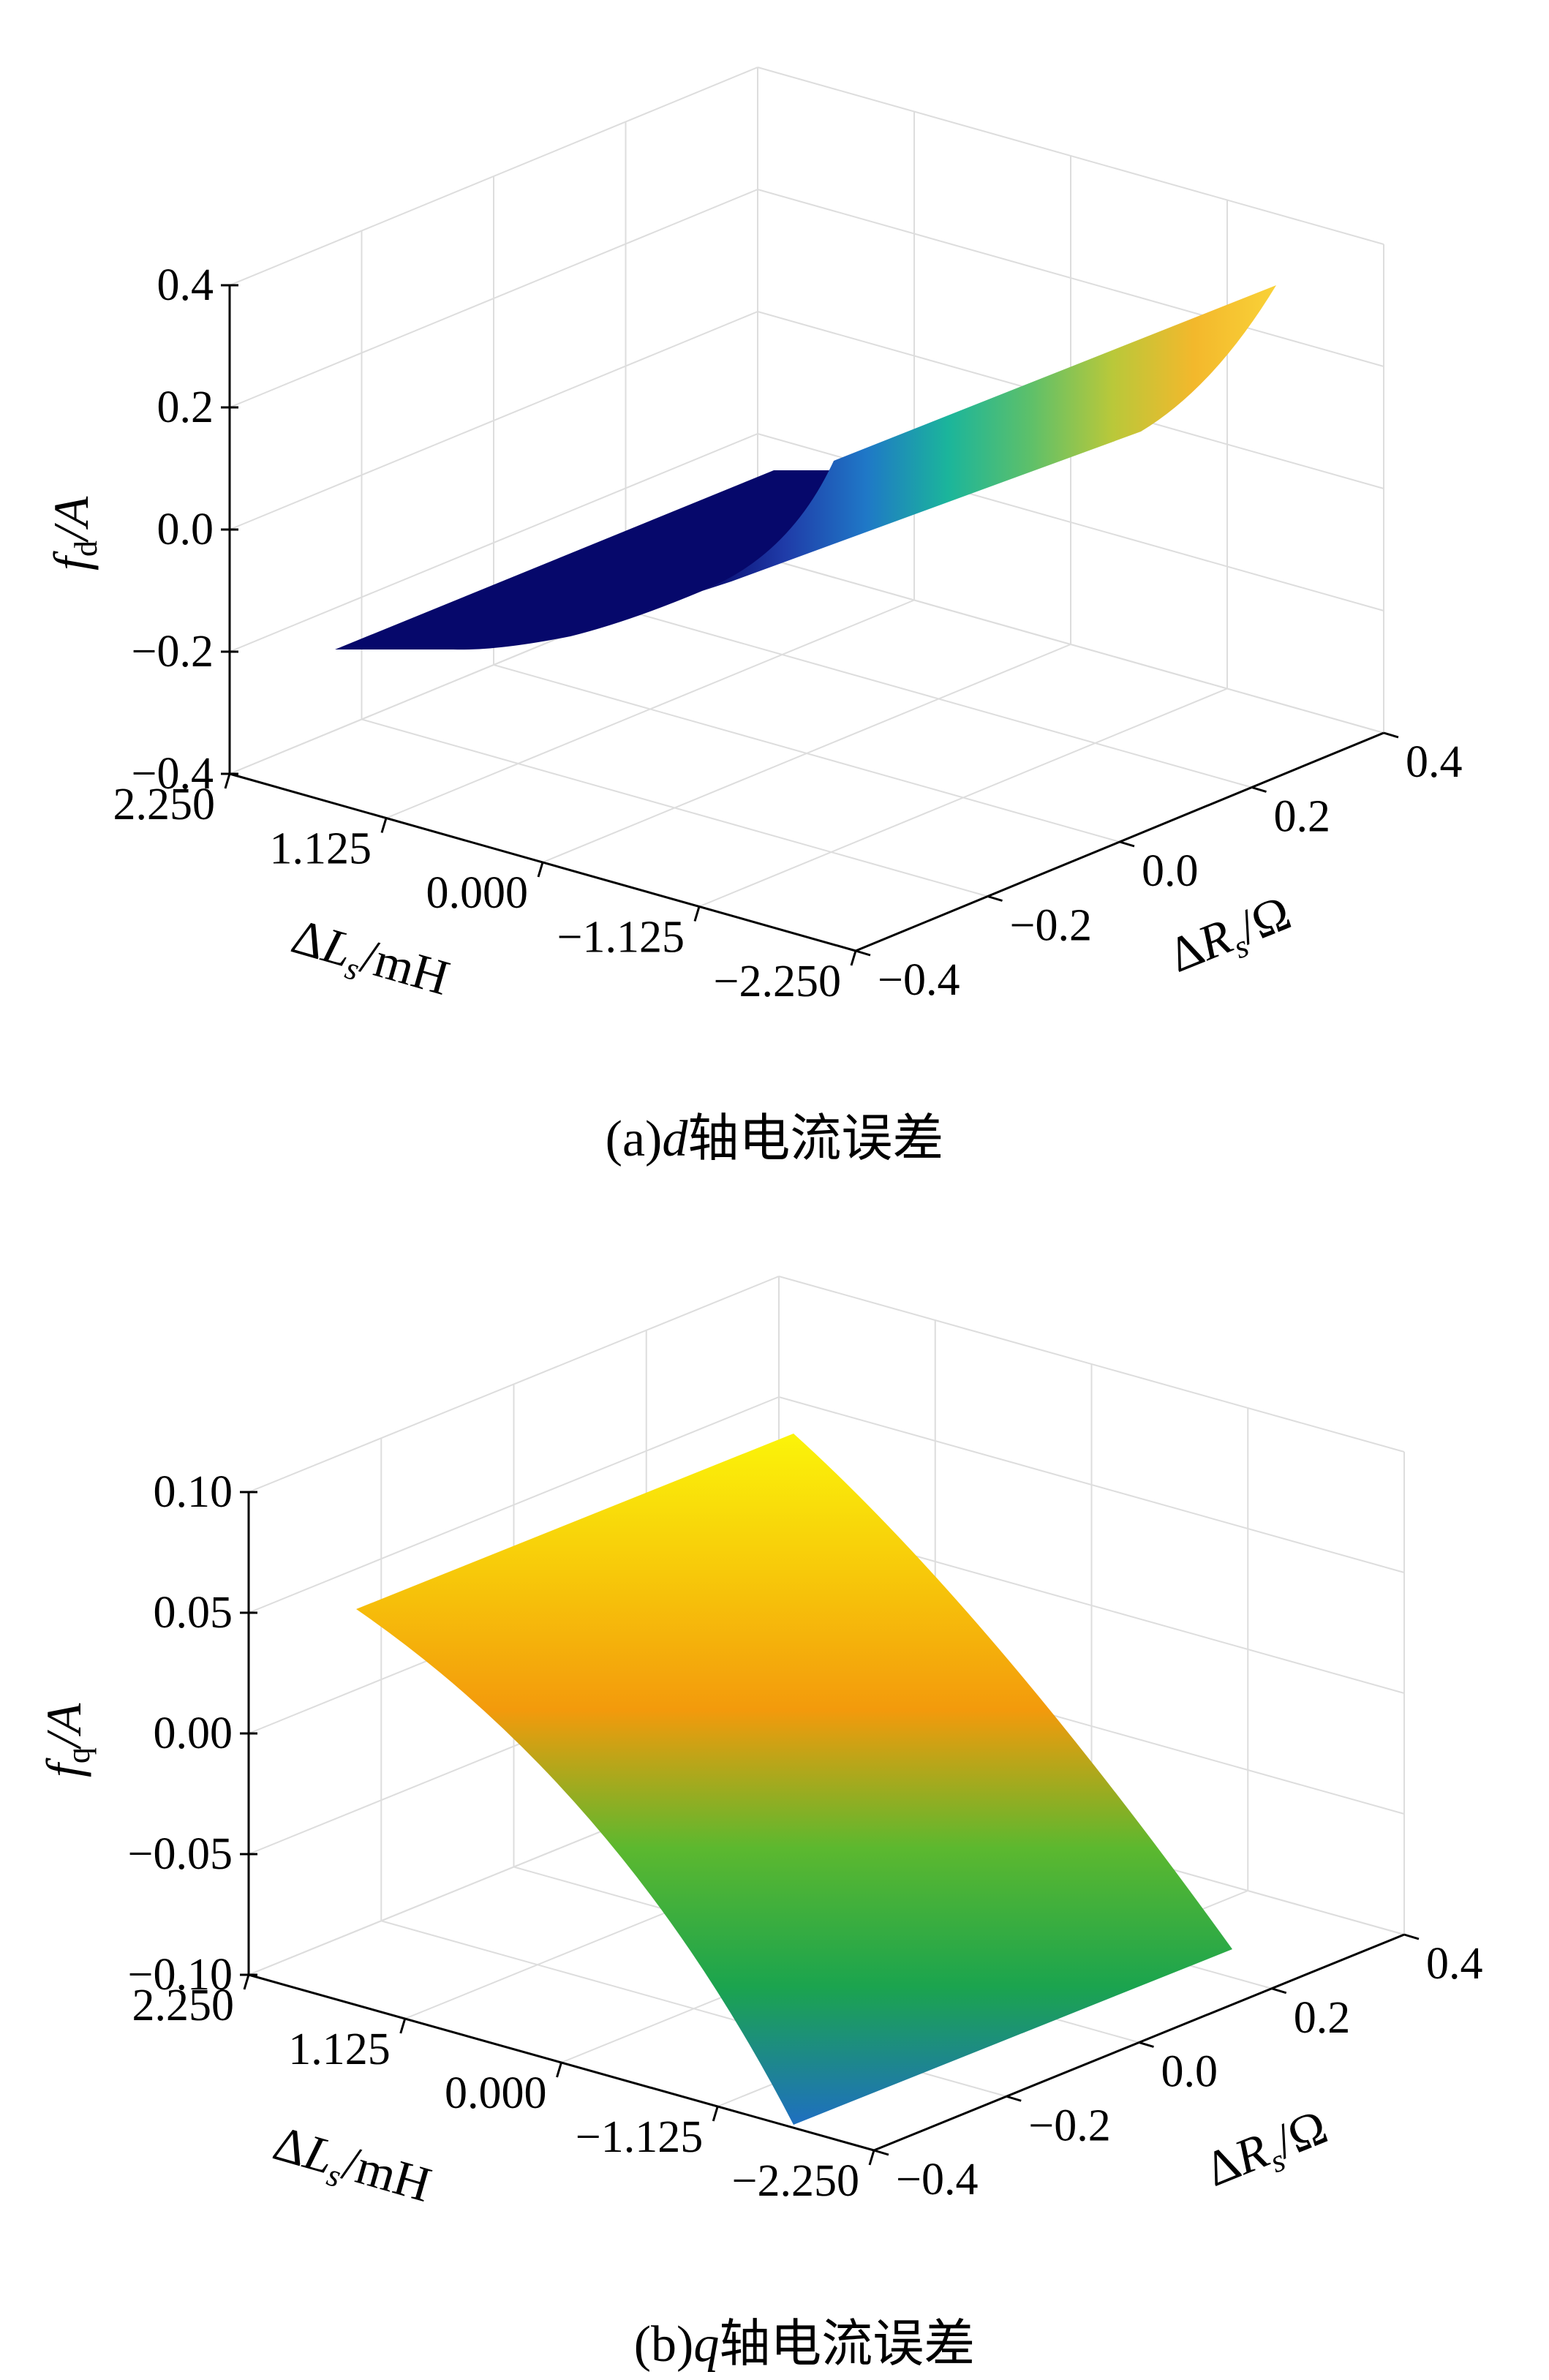 This screenshot has width=1549, height=2380. What do you see at coordinates (370, 960) in the screenshot?
I see `x-axis-label-a: ΔLs/mH` at bounding box center [370, 960].